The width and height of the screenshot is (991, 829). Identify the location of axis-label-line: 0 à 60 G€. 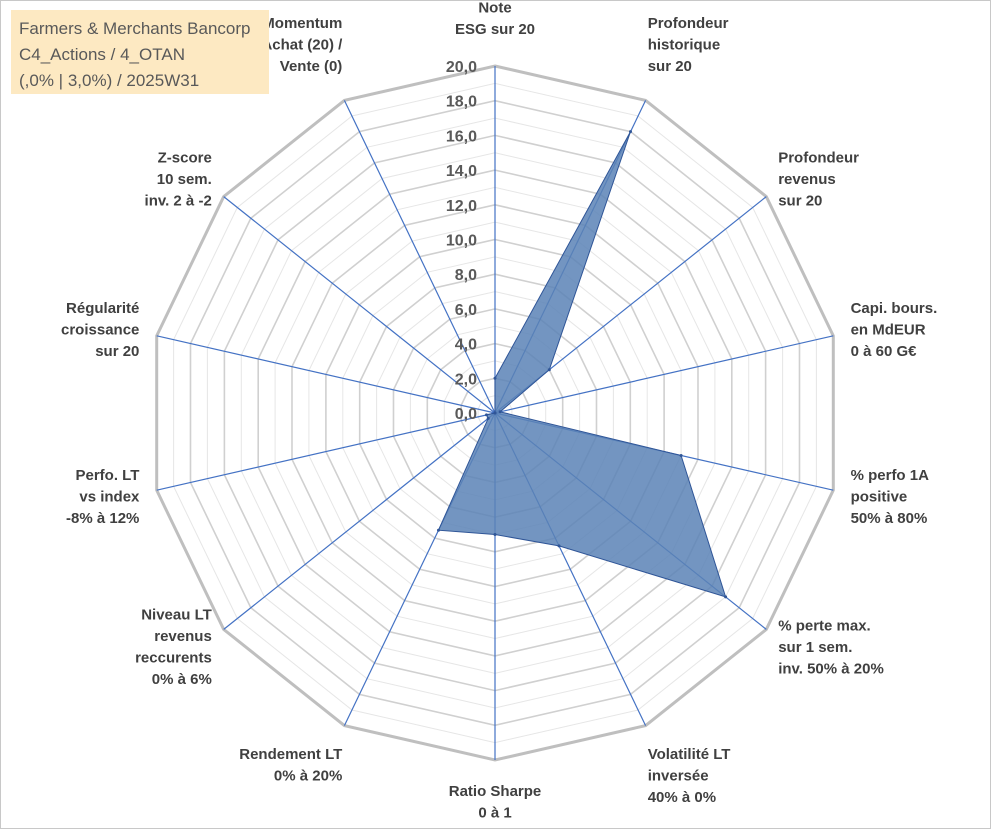
(884, 351).